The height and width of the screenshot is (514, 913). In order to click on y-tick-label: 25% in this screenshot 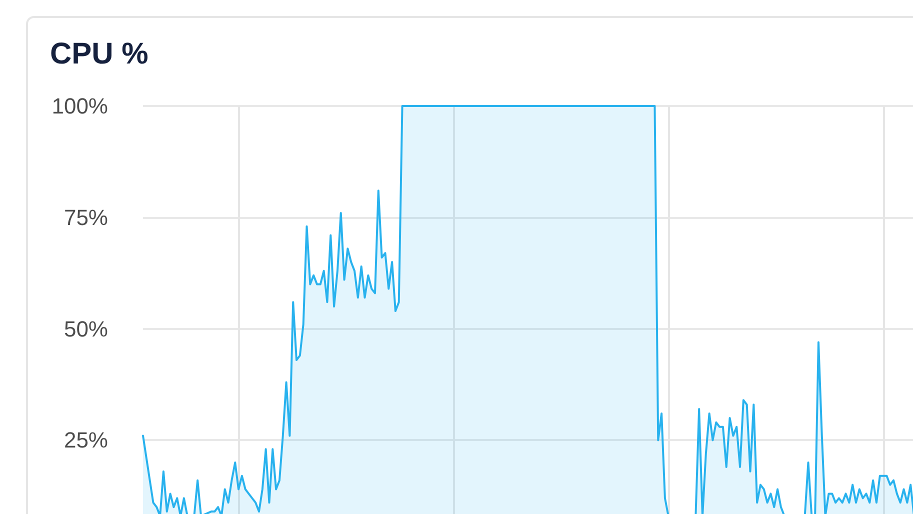, I will do `click(86, 440)`.